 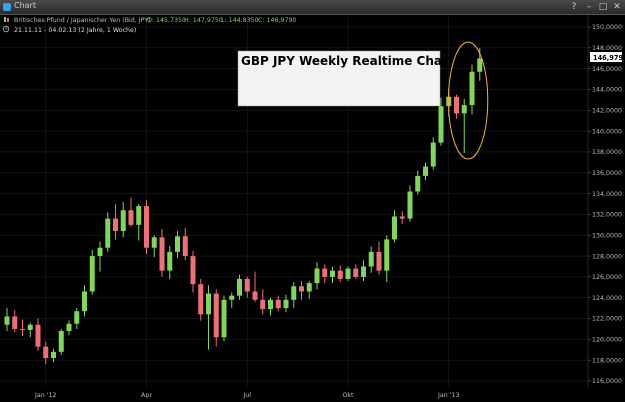 I want to click on ohlc-close: C: 146,9790, so click(x=277, y=20).